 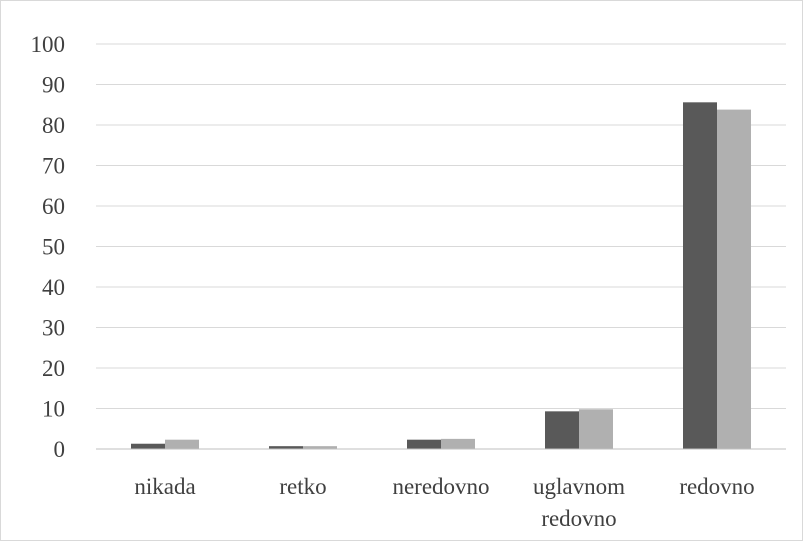 What do you see at coordinates (53, 85) in the screenshot?
I see `y-tick-label-90: 90` at bounding box center [53, 85].